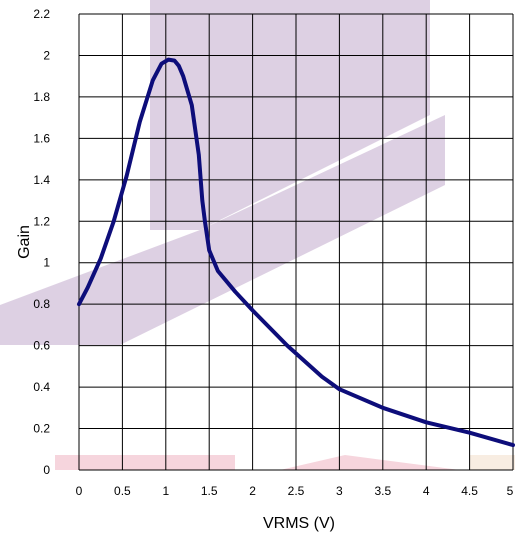 Image resolution: width=515 pixels, height=536 pixels. Describe the element at coordinates (41, 304) in the screenshot. I see `y-tick-label: 0.8` at that location.